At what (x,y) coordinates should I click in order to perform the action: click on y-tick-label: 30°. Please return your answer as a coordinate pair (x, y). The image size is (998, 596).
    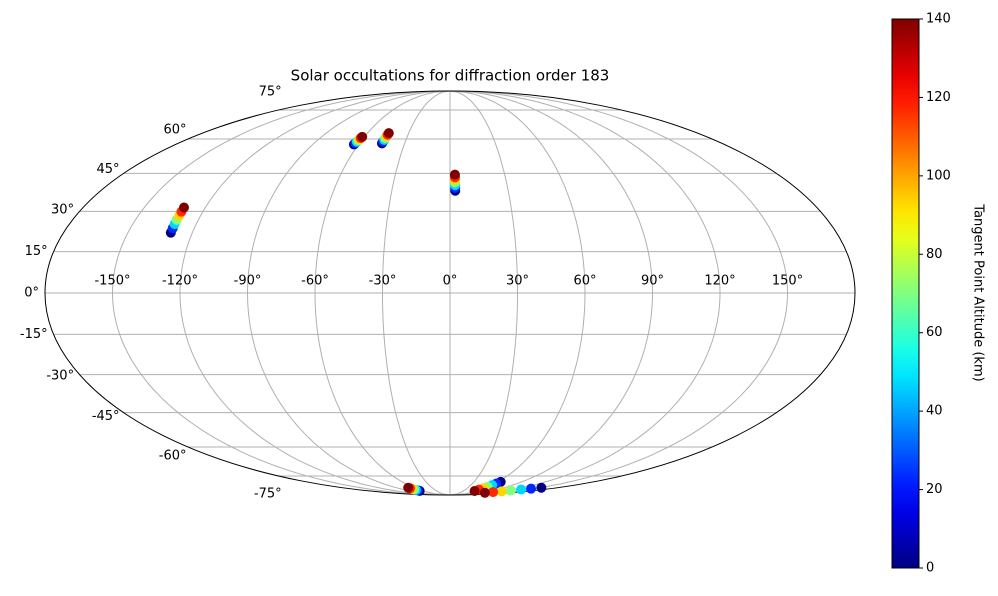
    Looking at the image, I should click on (62, 210).